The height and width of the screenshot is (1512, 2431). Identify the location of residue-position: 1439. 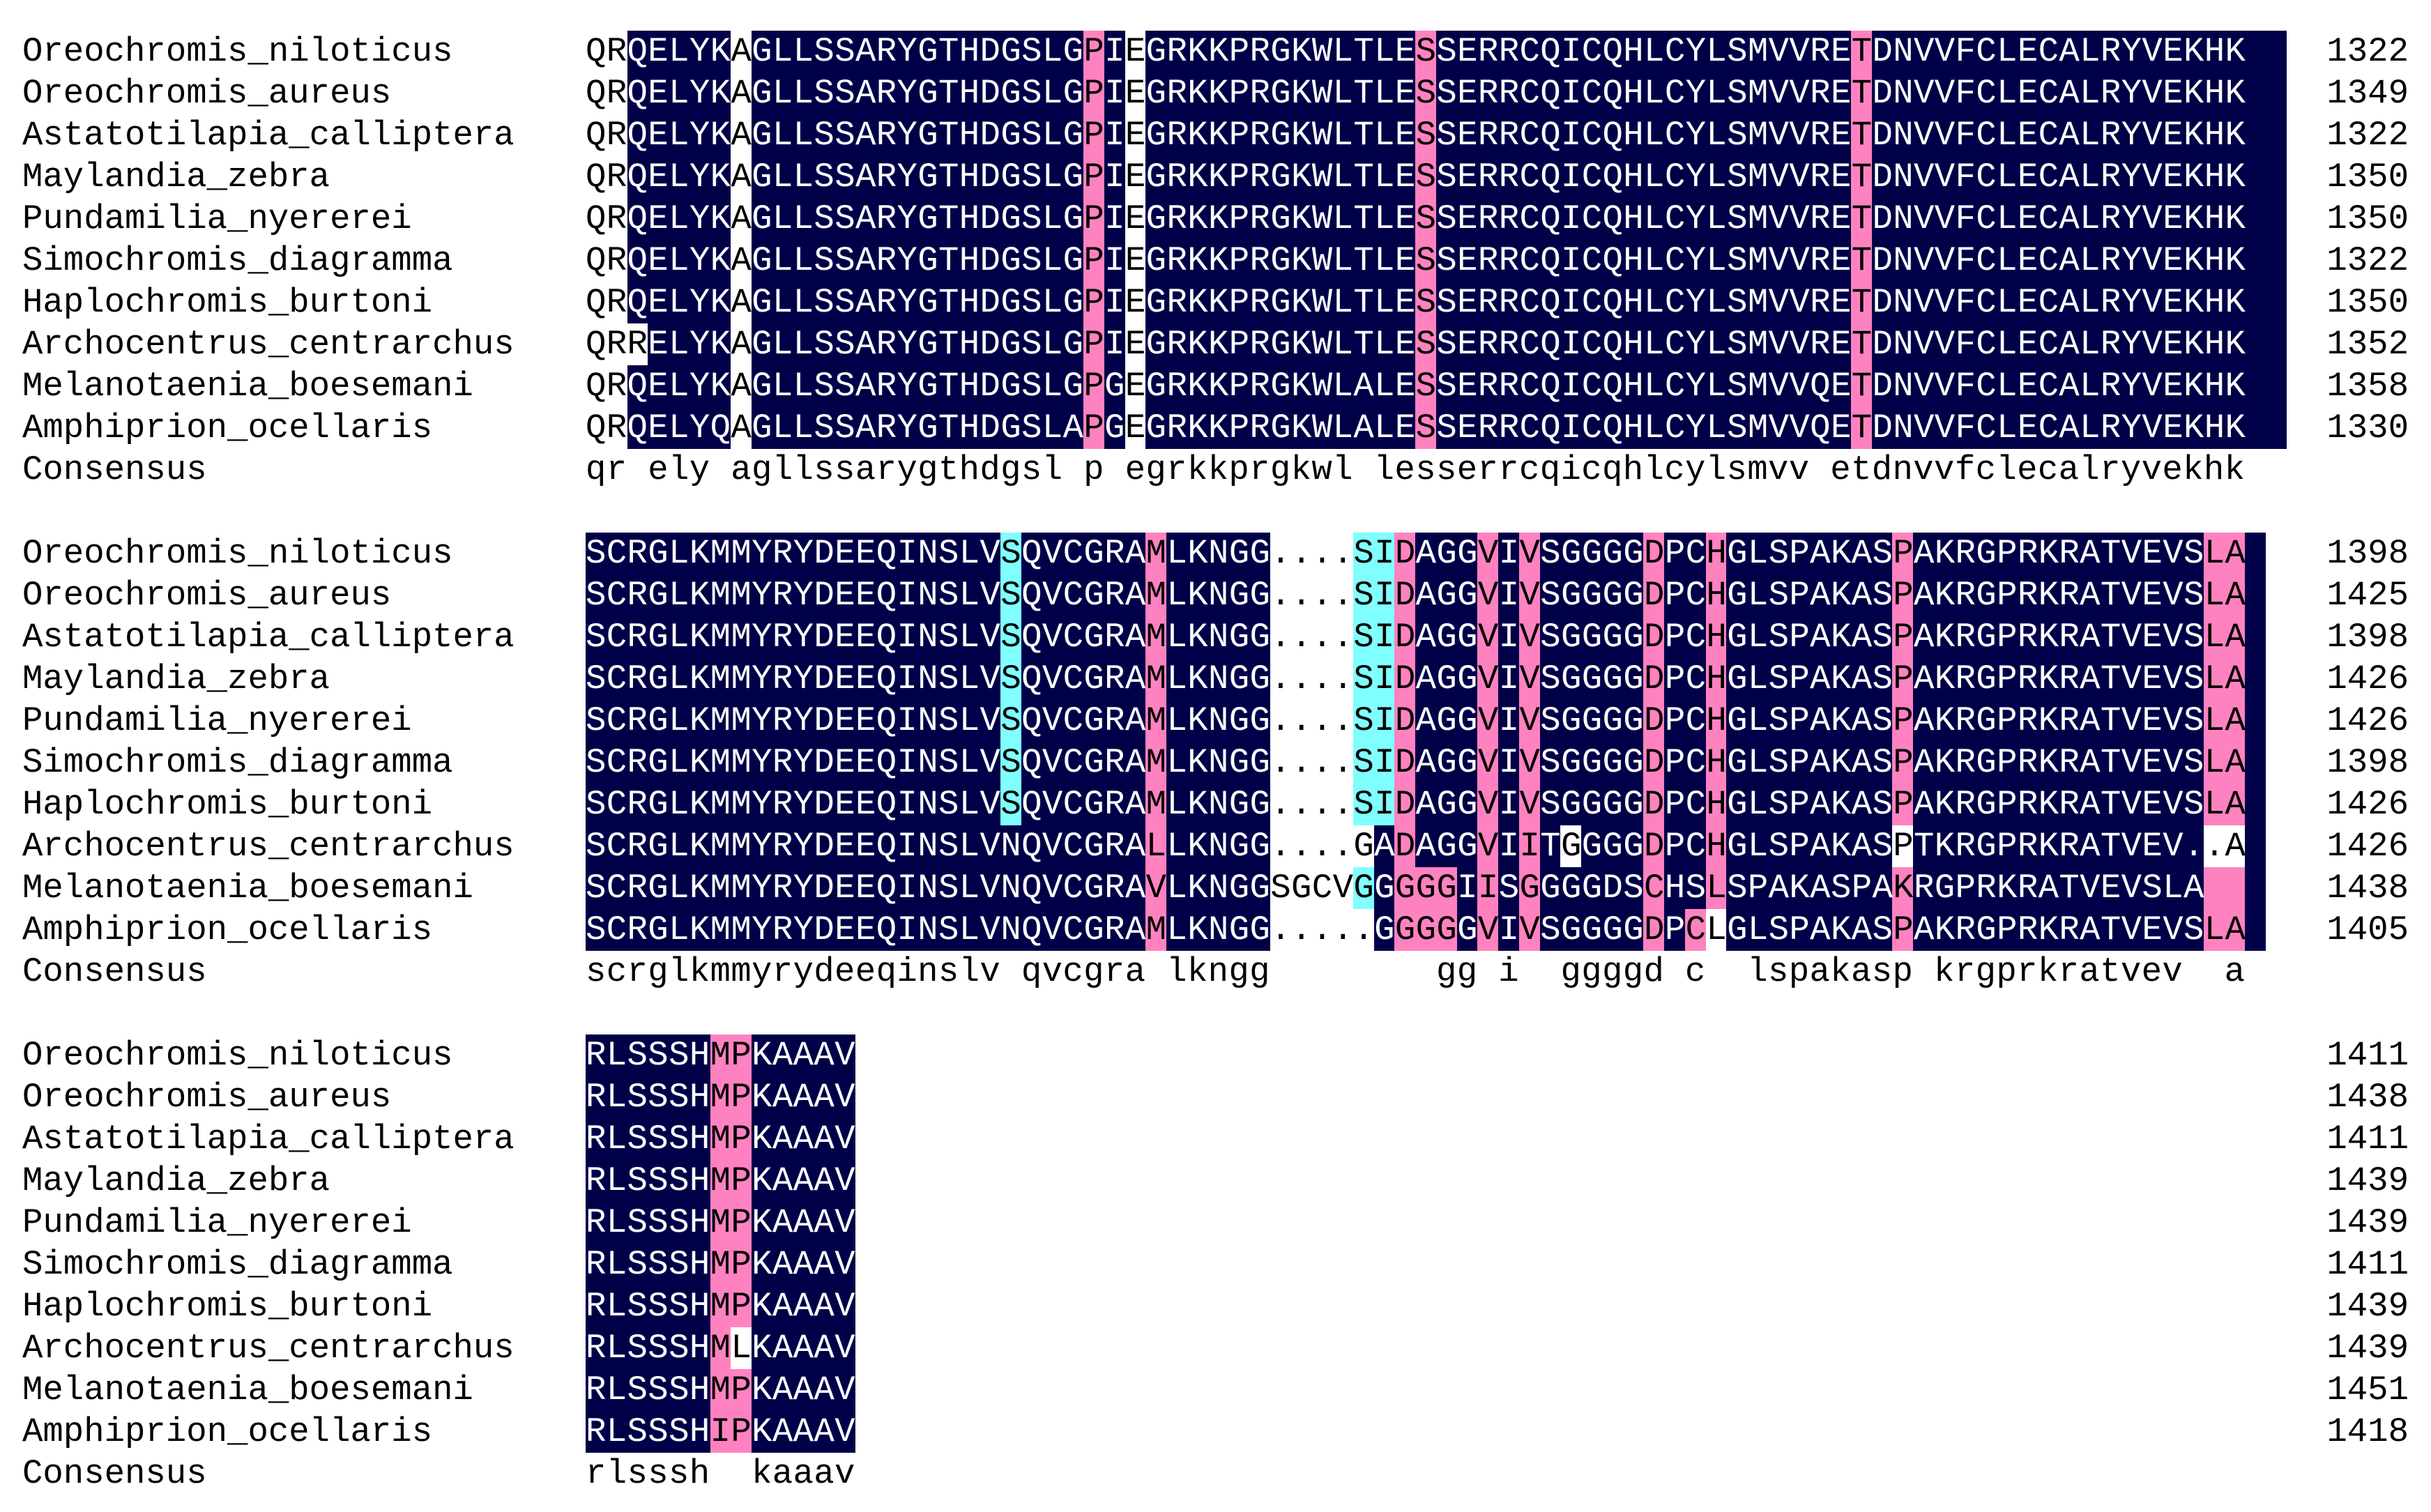
(2367, 1222).